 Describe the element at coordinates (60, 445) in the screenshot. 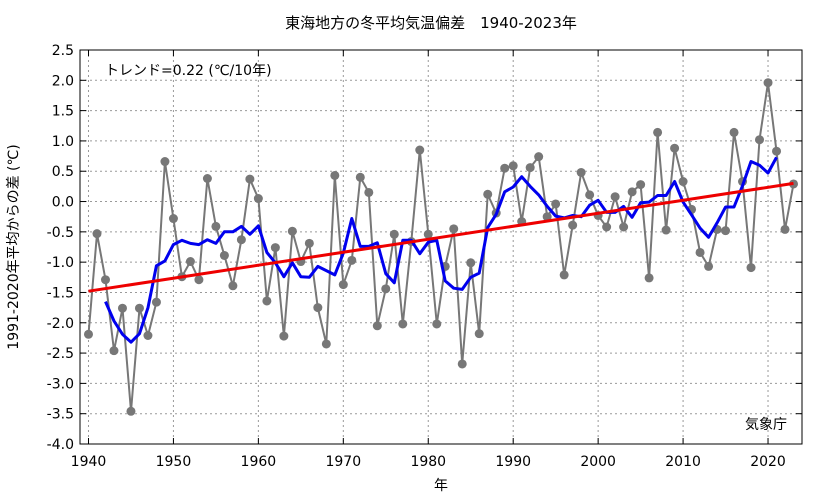

I see `y-tick-label: -4.0` at that location.